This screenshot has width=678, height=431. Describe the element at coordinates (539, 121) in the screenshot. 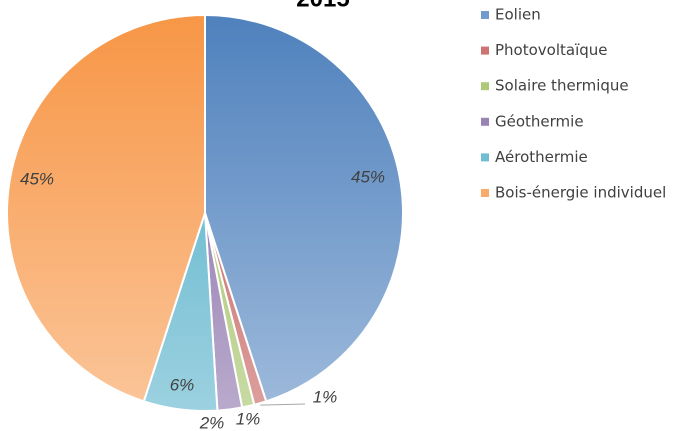

I see `legend-label: Géothermie` at that location.